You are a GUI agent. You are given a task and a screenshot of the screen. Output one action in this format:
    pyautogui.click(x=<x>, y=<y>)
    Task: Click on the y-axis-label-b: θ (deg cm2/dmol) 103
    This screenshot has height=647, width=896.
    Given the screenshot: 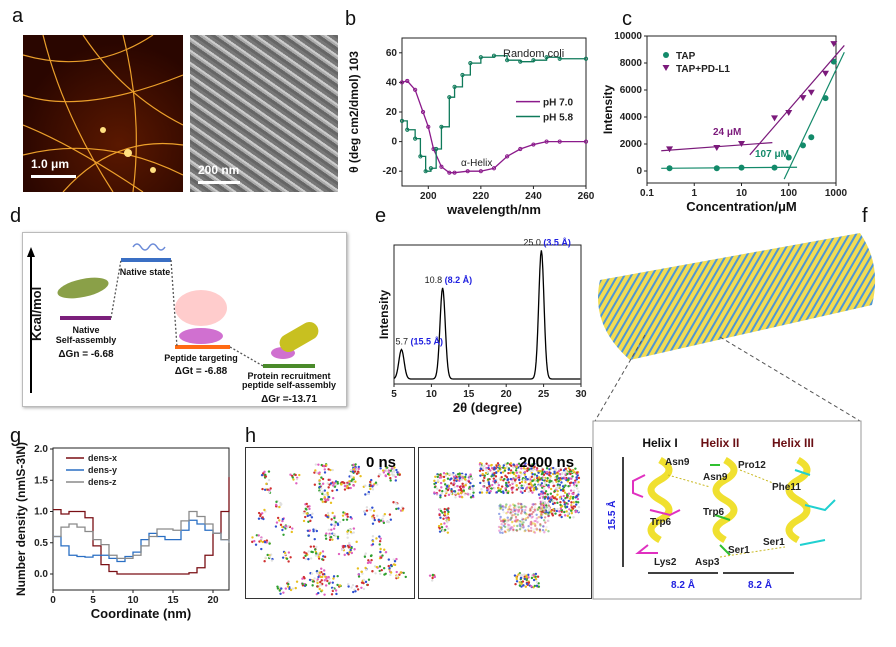 What is the action you would take?
    pyautogui.click(x=354, y=112)
    